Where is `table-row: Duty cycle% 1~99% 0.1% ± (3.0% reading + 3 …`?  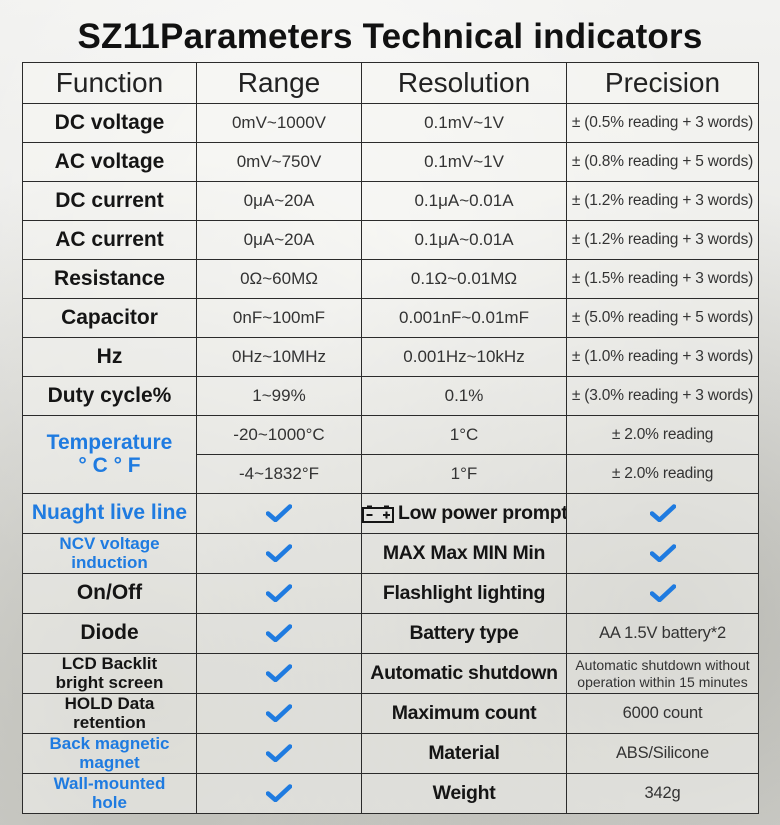
table-row: Duty cycle% 1~99% 0.1% ± (3.0% reading + 3 … is located at coordinates (390, 396).